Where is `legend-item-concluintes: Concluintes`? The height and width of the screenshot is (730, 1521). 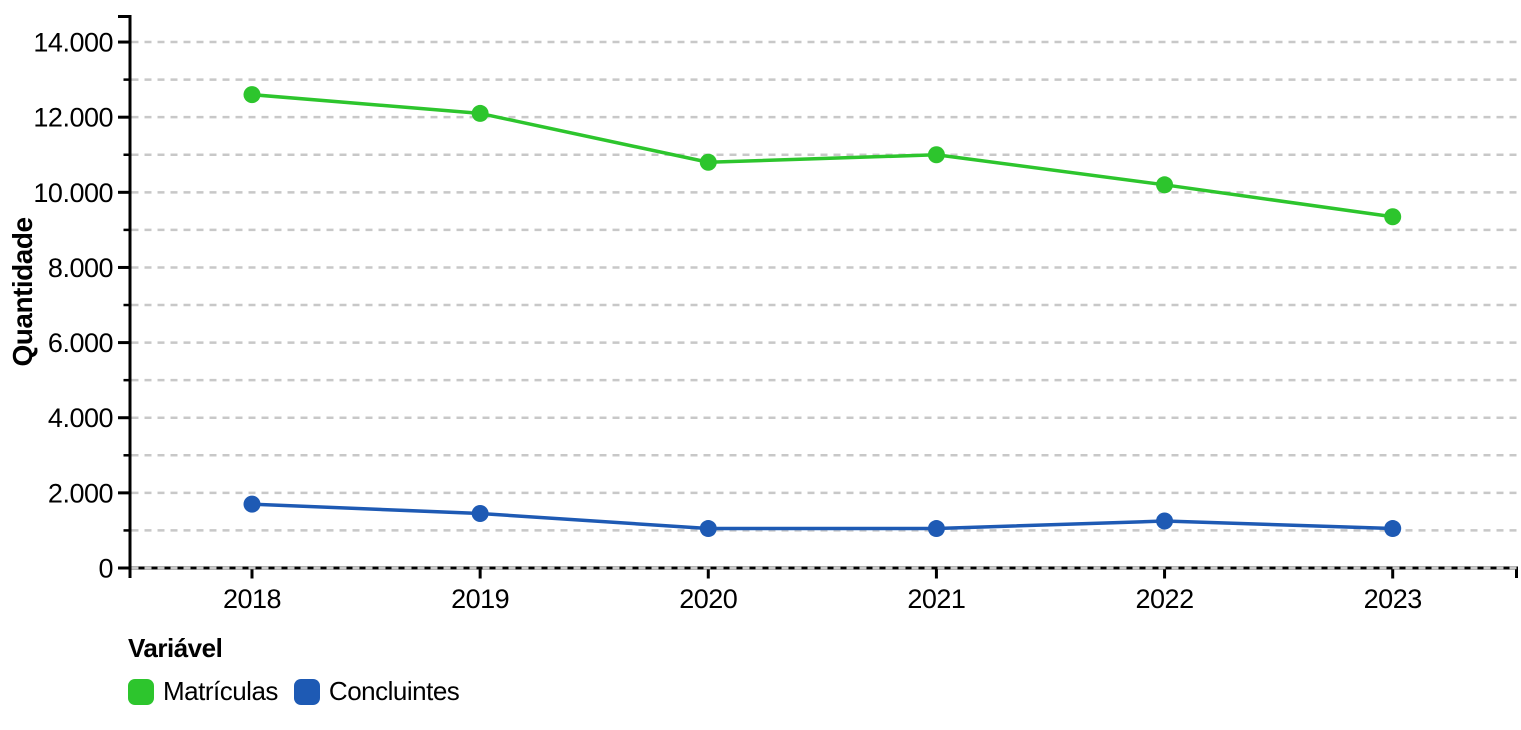
legend-item-concluintes: Concluintes is located at coordinates (376, 691).